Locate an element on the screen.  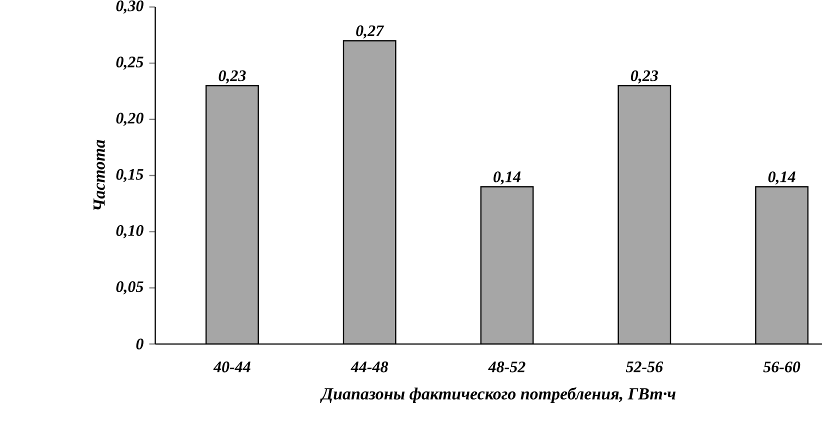
y-tick-label: 0,25 is located at coordinates (130, 63).